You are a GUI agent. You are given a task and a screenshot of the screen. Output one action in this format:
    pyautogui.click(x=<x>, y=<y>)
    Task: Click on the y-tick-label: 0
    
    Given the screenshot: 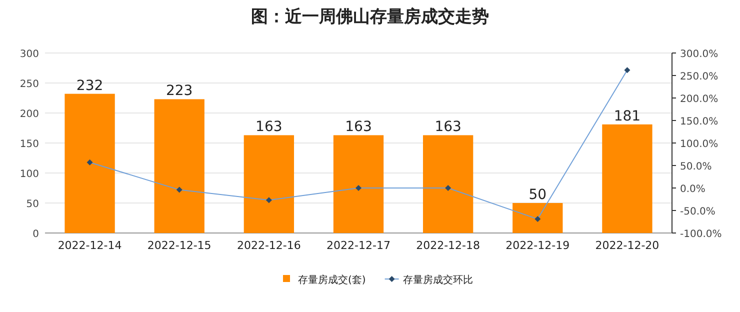 What is the action you would take?
    pyautogui.click(x=35, y=234)
    